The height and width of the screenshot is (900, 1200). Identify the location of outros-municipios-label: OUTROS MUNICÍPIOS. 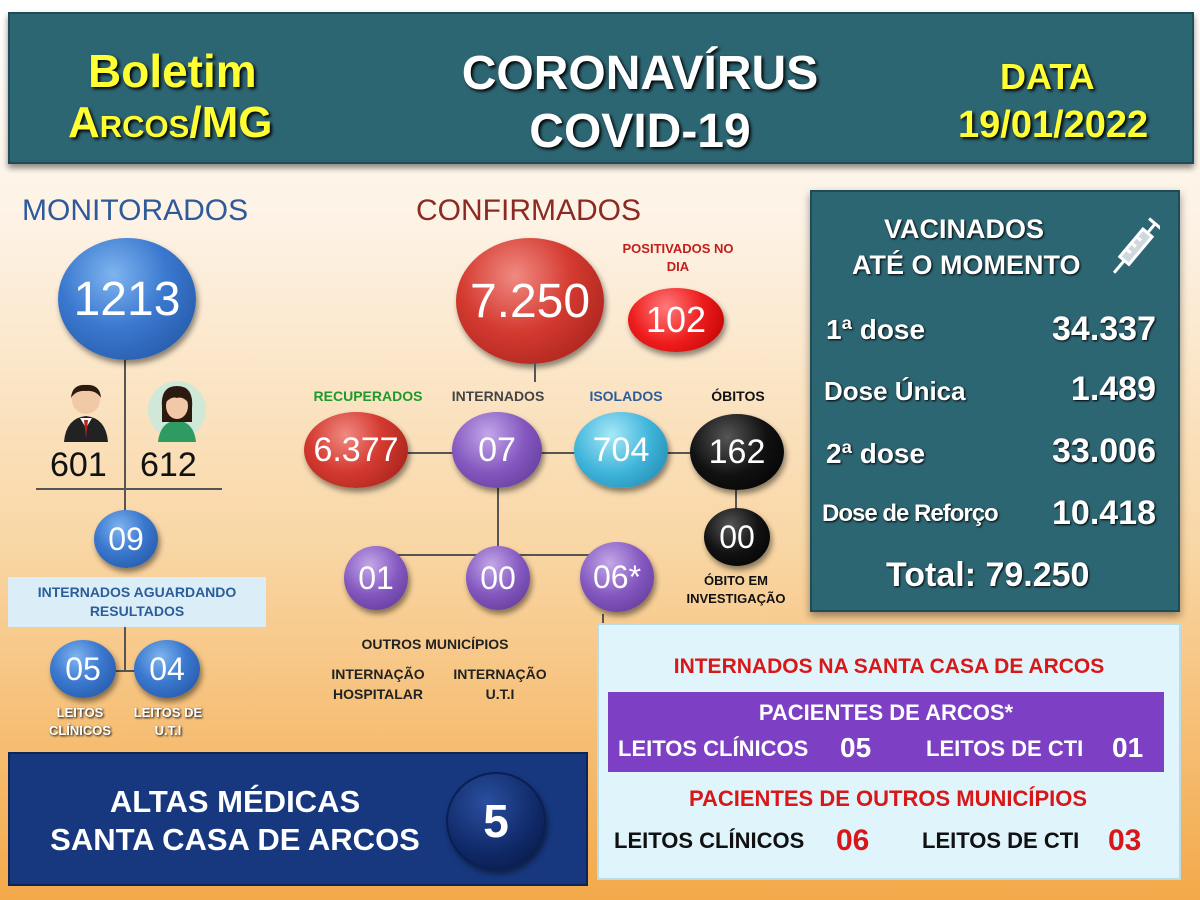
(435, 644).